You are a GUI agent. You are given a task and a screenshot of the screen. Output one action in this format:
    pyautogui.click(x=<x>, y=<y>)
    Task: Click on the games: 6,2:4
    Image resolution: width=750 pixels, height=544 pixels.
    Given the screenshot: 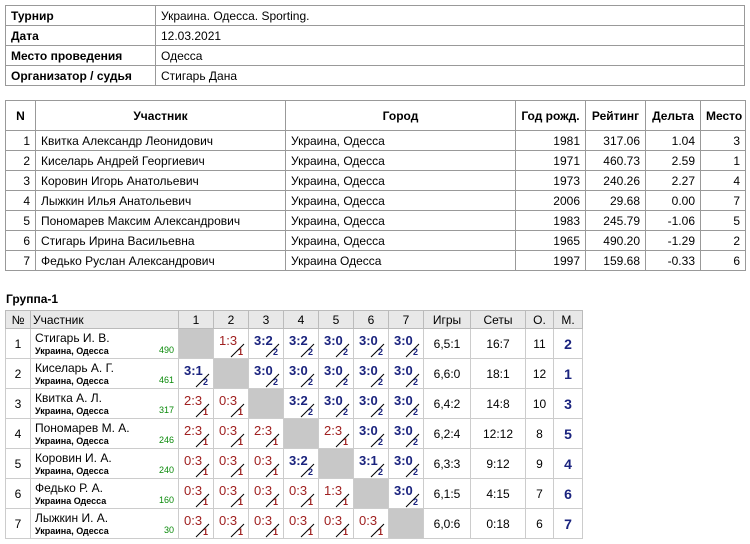 What is the action you would take?
    pyautogui.click(x=447, y=433)
    